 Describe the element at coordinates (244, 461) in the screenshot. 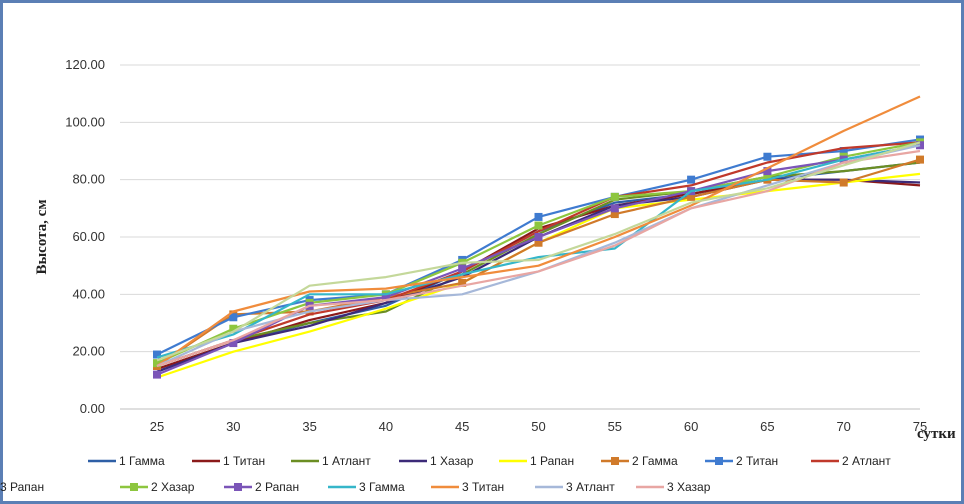

I see `legend-label: 1 Титан` at that location.